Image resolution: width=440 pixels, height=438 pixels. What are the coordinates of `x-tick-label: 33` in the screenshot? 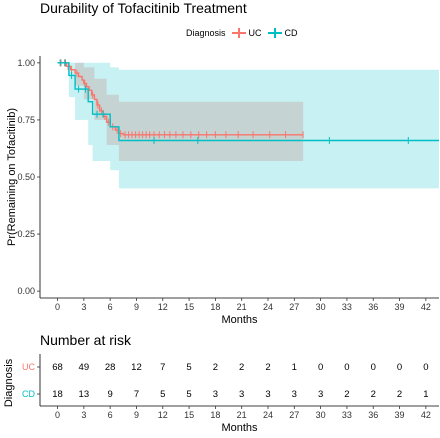 It's located at (347, 307).